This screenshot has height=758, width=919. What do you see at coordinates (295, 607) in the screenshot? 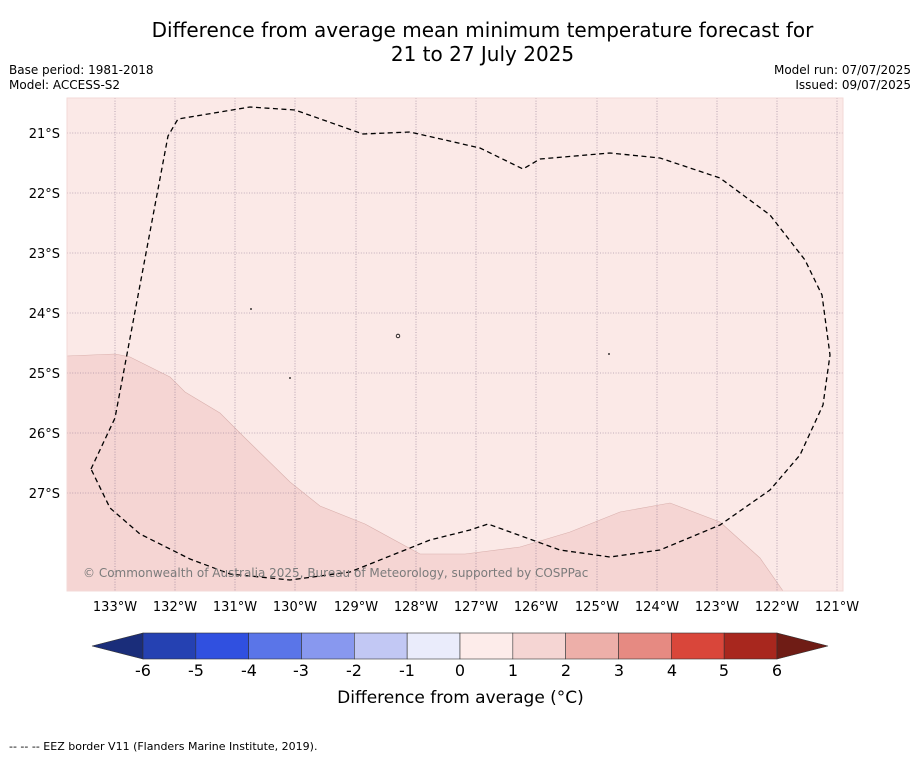
I see `lon-label: 130°W` at bounding box center [295, 607].